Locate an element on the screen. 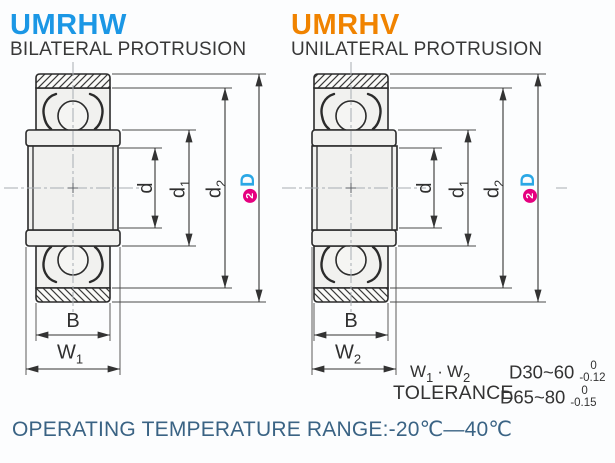 The height and width of the screenshot is (463, 615). header-bilateral: UMRHW BILATERAL PROTRUSION is located at coordinates (128, 34).